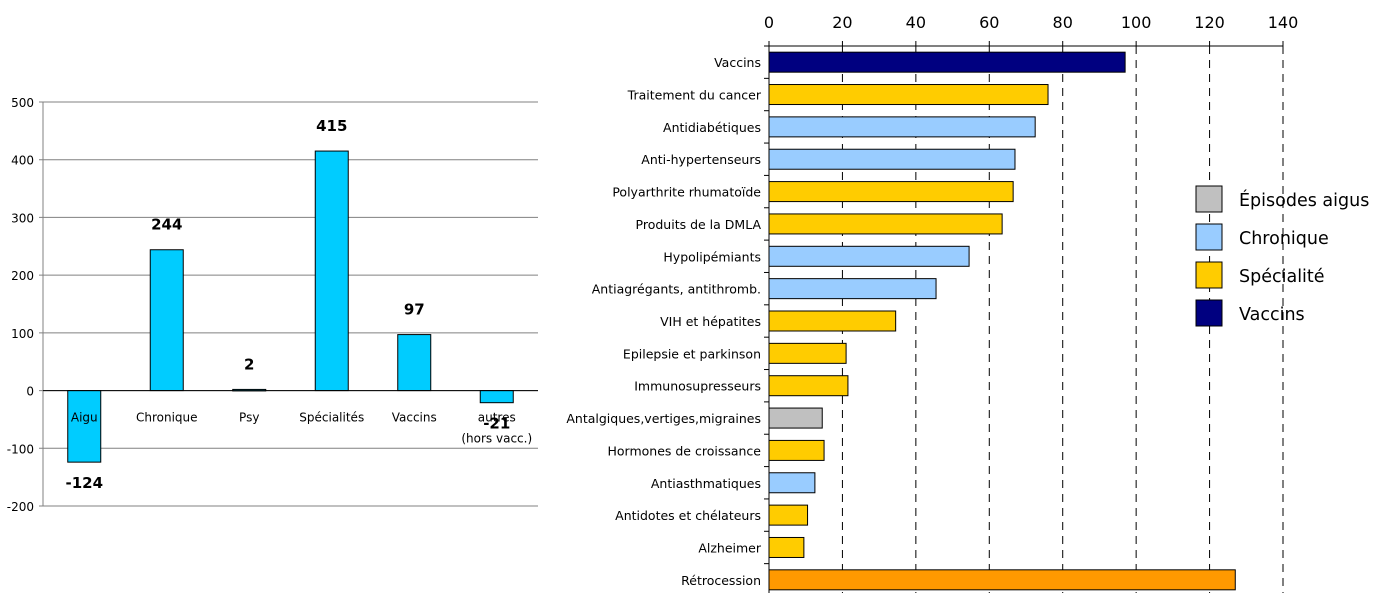  Describe the element at coordinates (414, 310) in the screenshot. I see `left-data-label-4: 97` at that location.